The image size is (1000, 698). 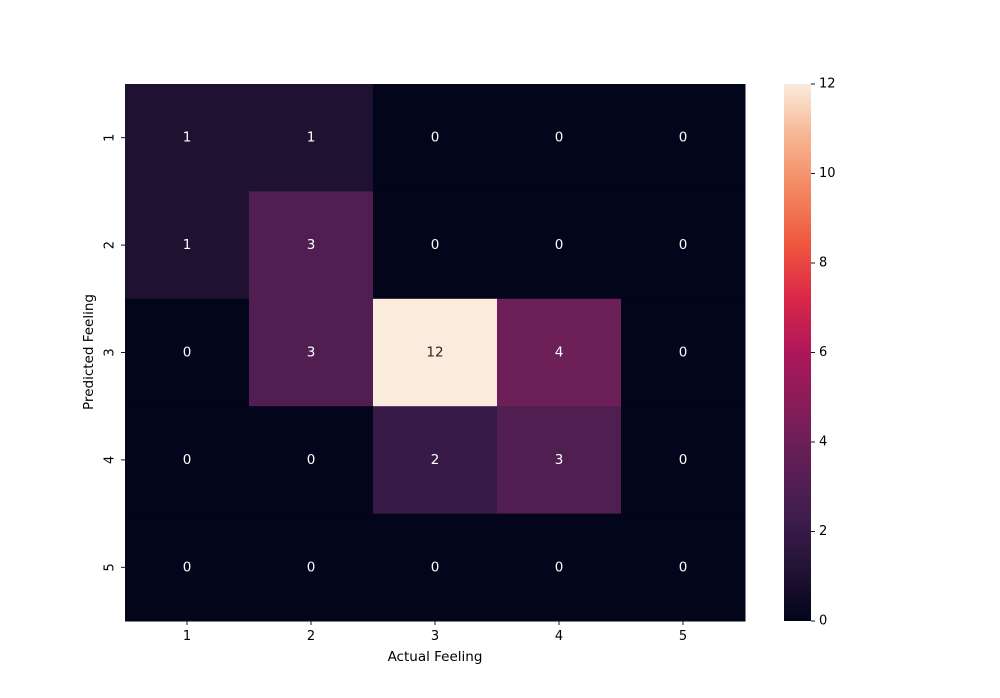 I want to click on y-tick-label: 4, so click(x=110, y=460).